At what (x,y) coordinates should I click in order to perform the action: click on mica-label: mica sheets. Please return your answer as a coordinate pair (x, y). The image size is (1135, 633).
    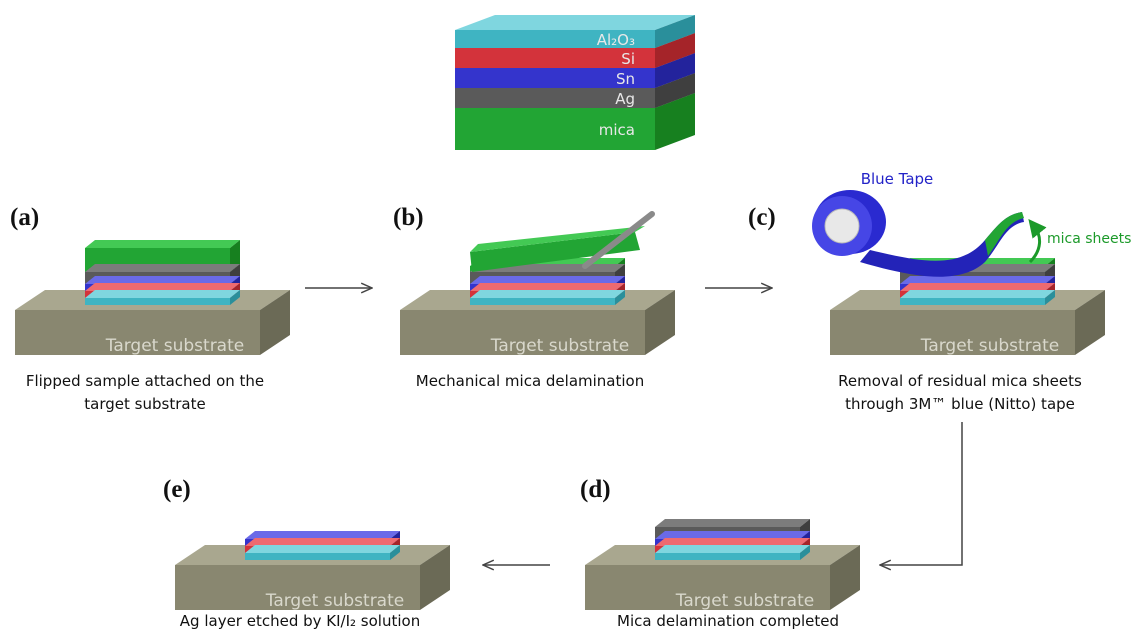
    Looking at the image, I should click on (1089, 239).